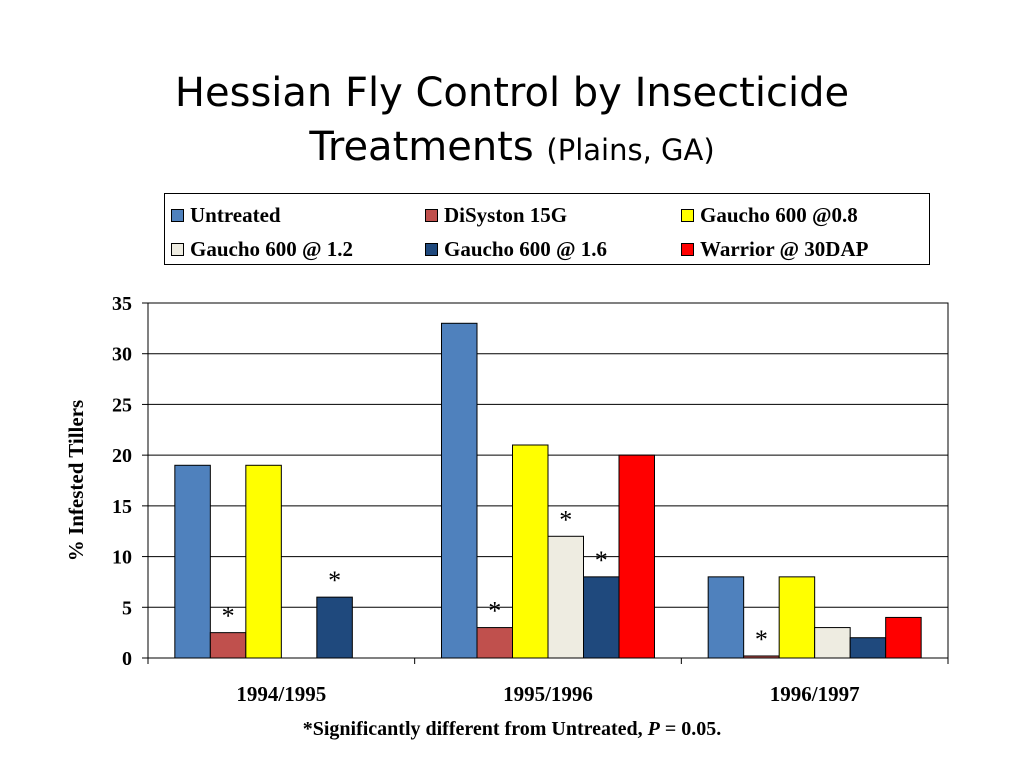 The image size is (1024, 768). Describe the element at coordinates (653, 729) in the screenshot. I see `footnote-p-variable: P` at that location.